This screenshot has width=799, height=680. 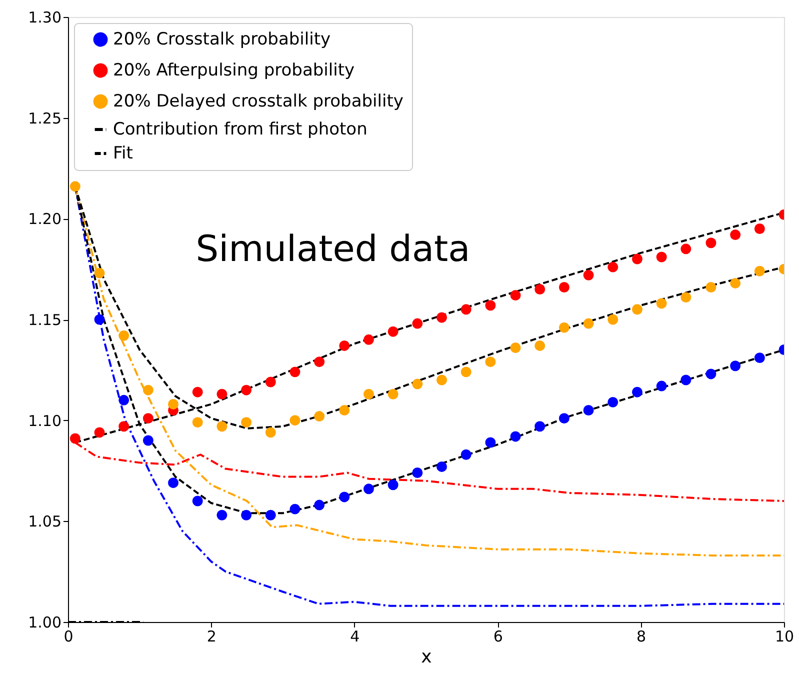 What do you see at coordinates (641, 637) in the screenshot?
I see `x-tick-label: 8` at bounding box center [641, 637].